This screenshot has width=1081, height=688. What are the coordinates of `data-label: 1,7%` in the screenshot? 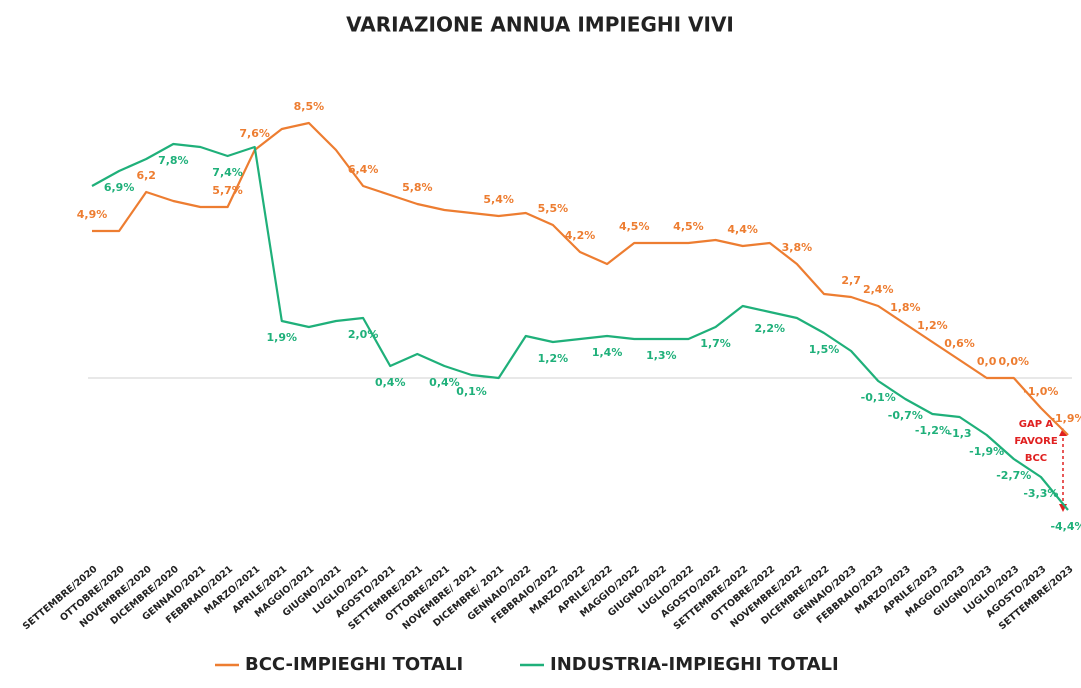 It's located at (715, 343).